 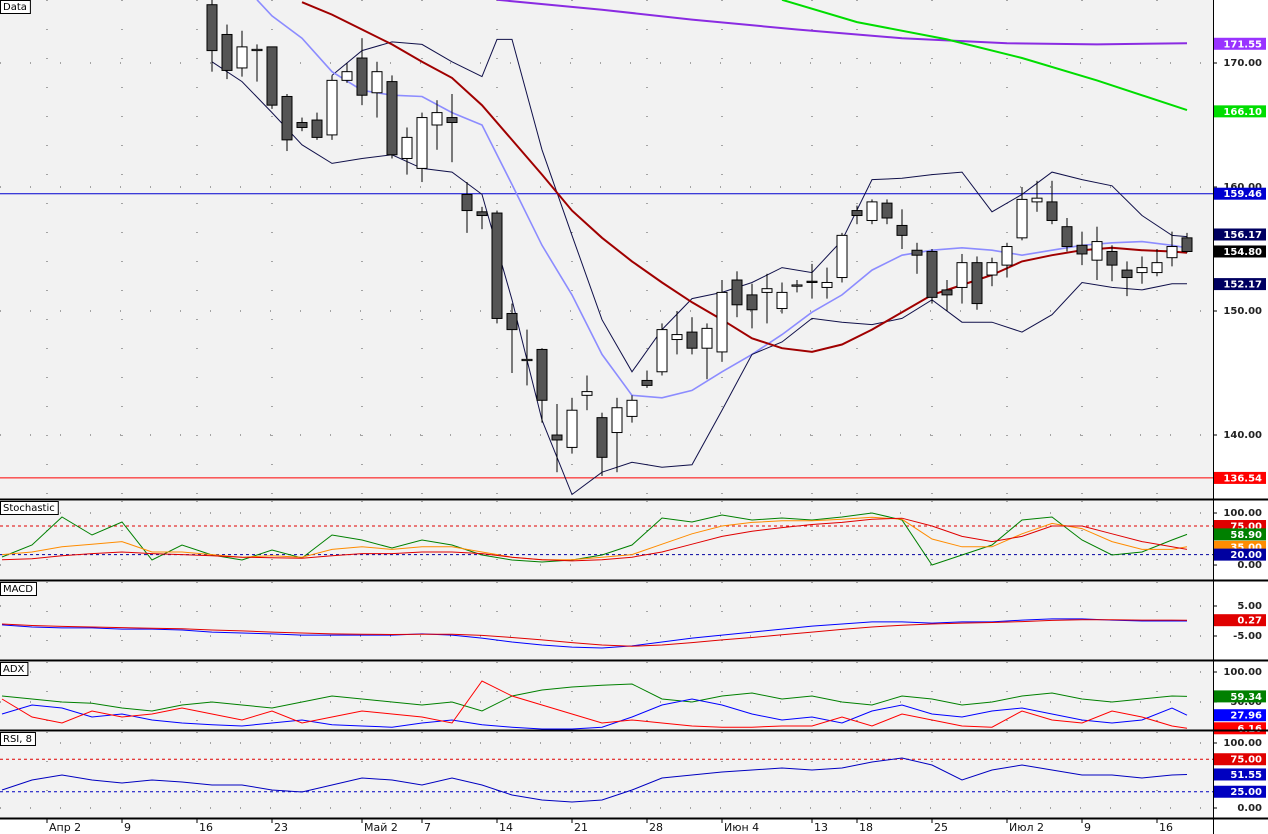 I want to click on x-tick-label: 25, so click(x=941, y=827).